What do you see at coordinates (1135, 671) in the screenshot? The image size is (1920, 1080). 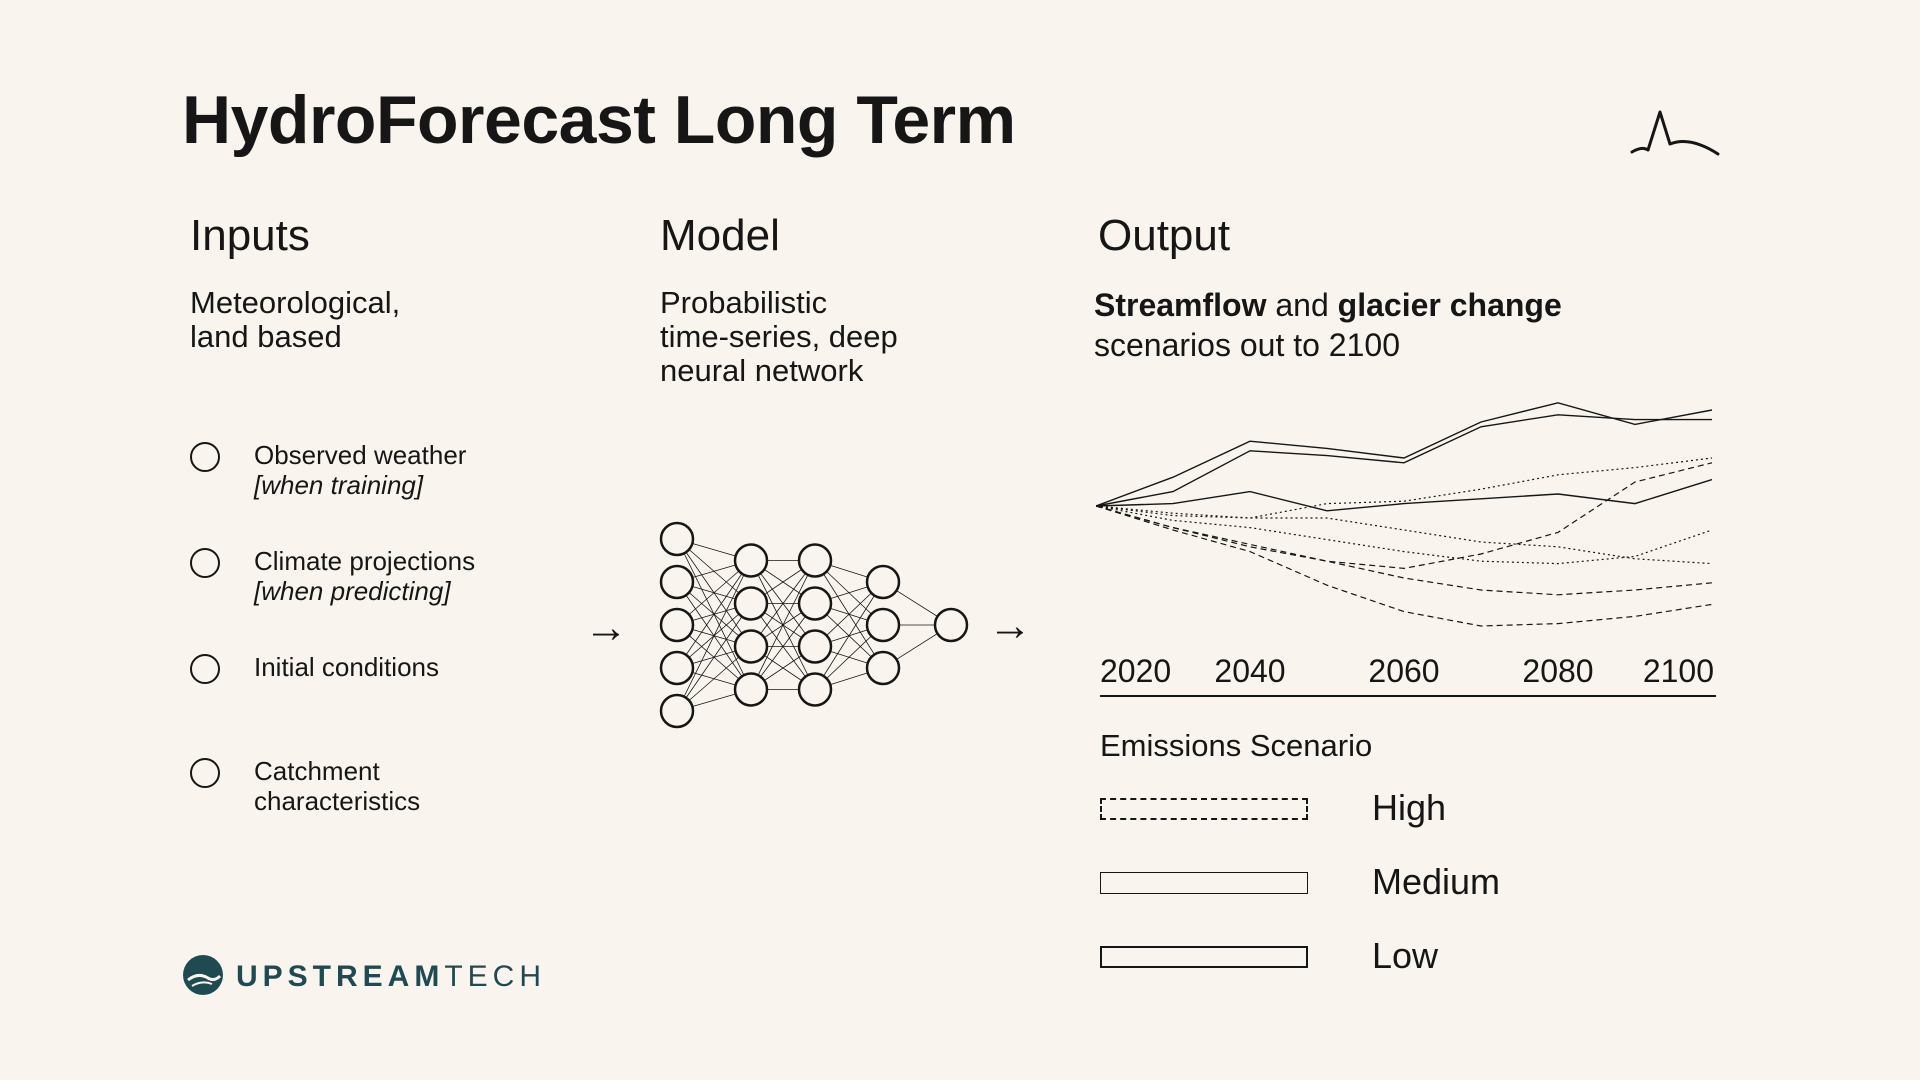 I see `x-tick-label: 2020` at bounding box center [1135, 671].